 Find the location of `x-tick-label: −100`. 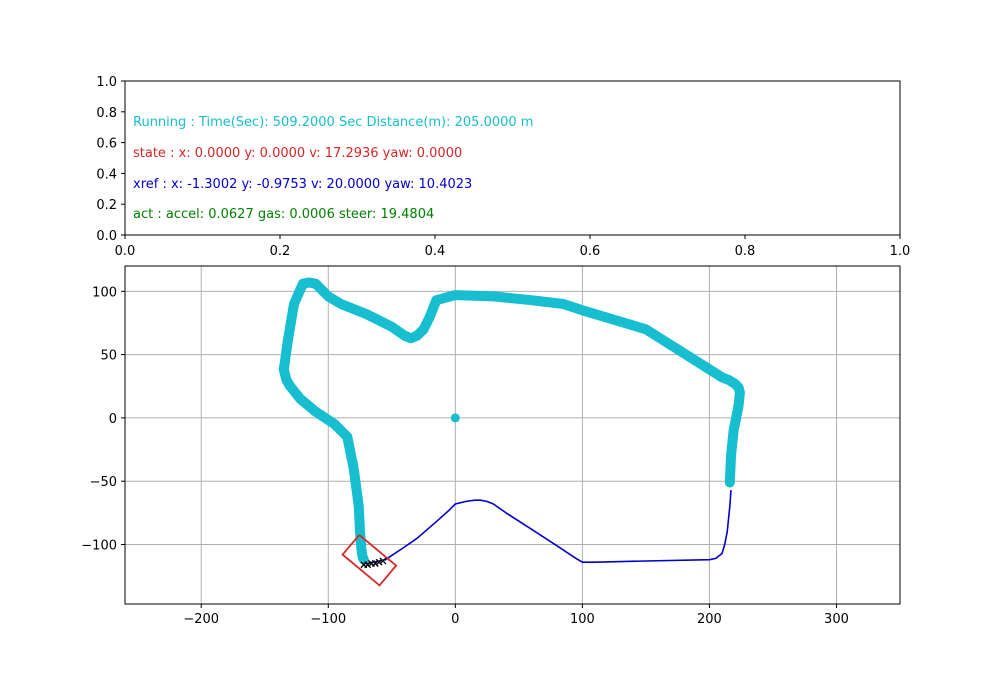

x-tick-label: −100 is located at coordinates (328, 619).